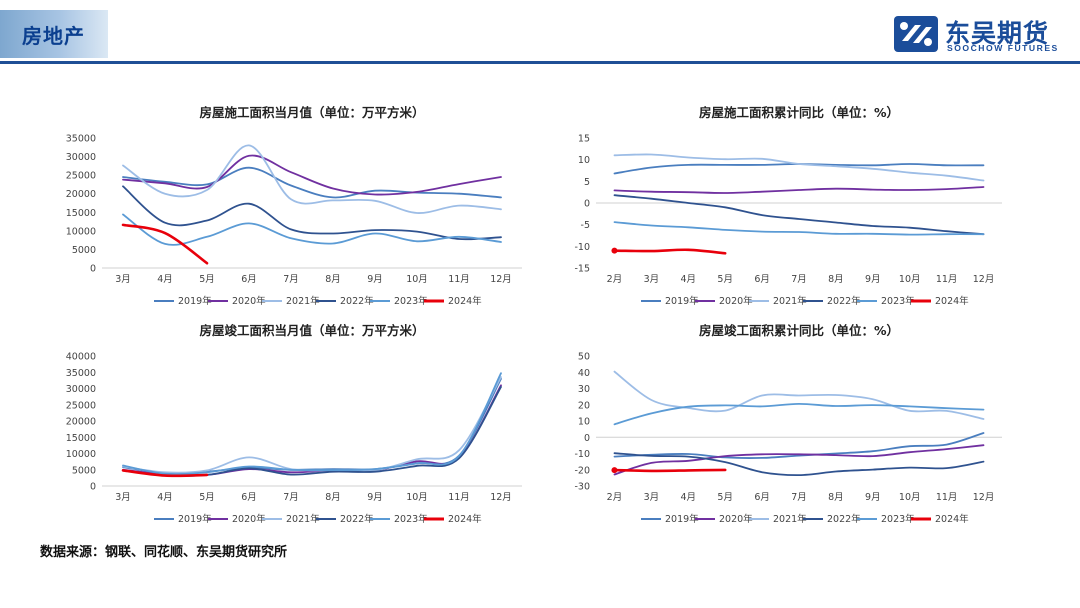  What do you see at coordinates (540, 32) in the screenshot?
I see `page-header: 房地产 东吴期货 SOOCHOW FUTURES` at bounding box center [540, 32].